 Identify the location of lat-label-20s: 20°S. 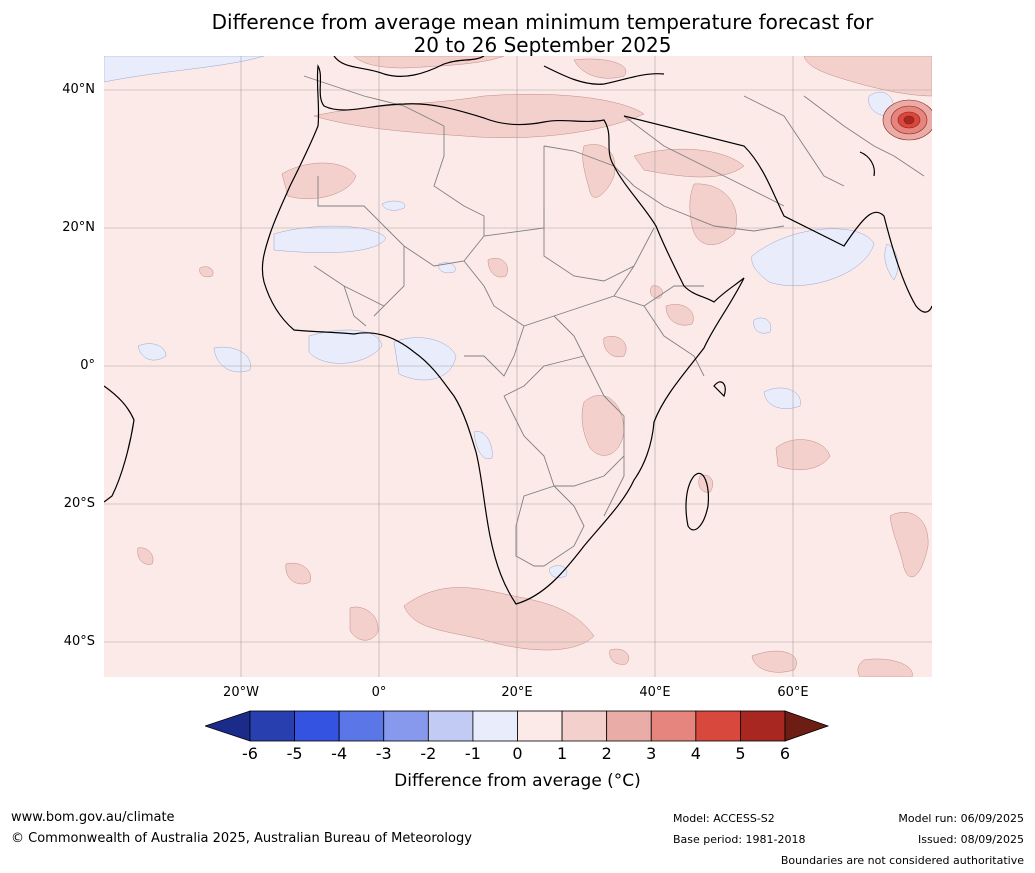
(79, 503).